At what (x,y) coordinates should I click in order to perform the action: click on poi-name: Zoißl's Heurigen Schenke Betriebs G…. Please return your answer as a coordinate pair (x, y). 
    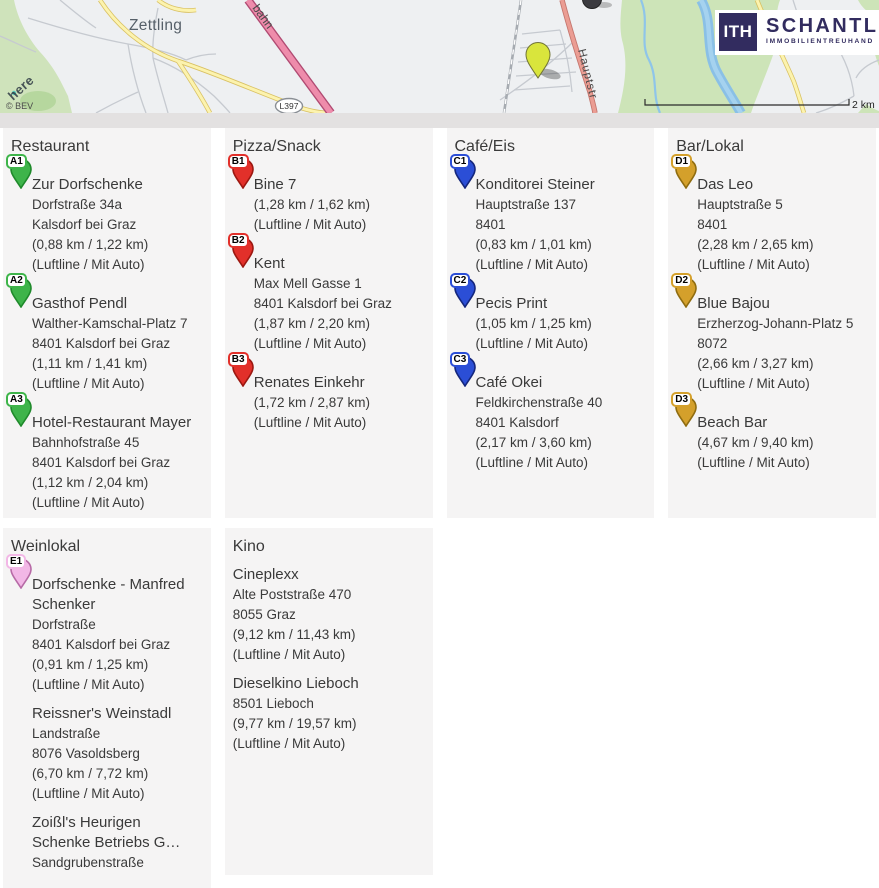
    Looking at the image, I should click on (106, 832).